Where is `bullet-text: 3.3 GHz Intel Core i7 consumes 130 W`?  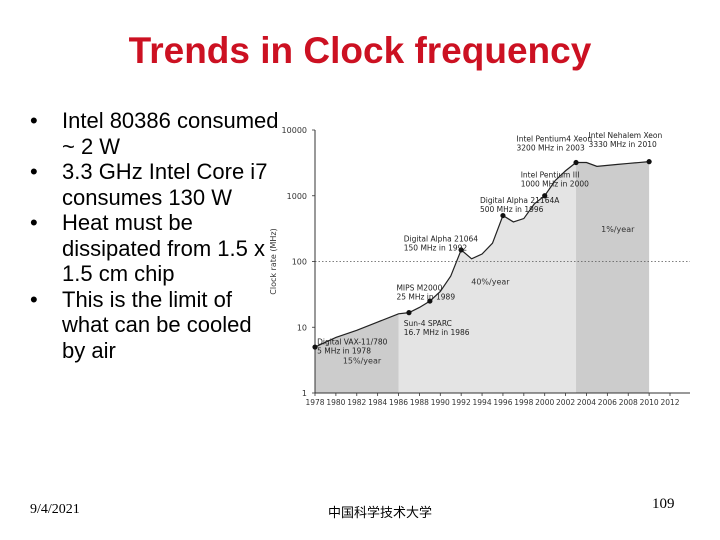 bullet-text: 3.3 GHz Intel Core i7 consumes 130 W is located at coordinates (165, 184).